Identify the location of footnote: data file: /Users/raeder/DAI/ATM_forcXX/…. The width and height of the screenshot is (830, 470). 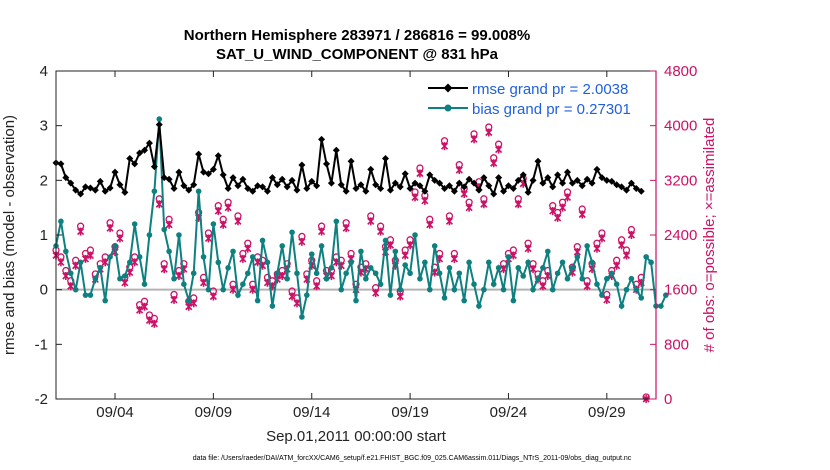
(412, 458).